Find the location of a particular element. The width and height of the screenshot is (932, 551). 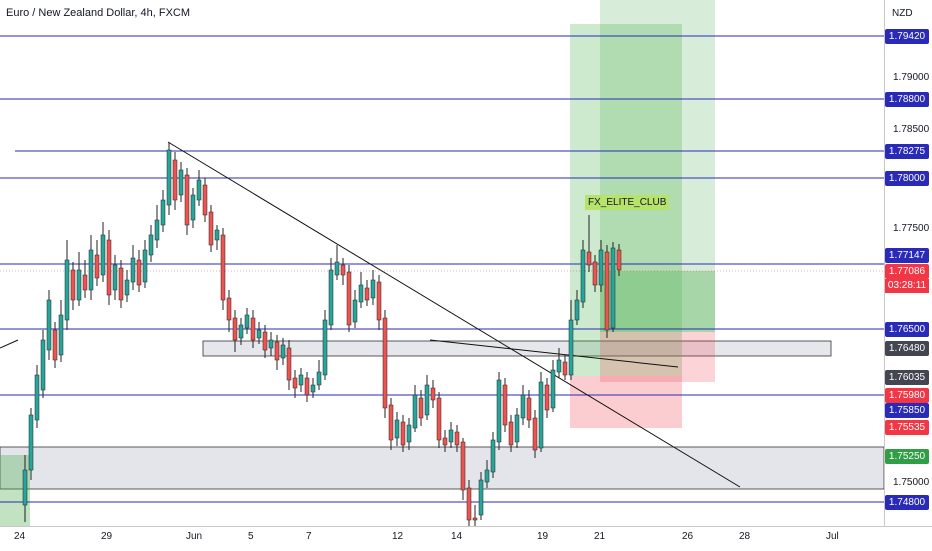

time-axis is located at coordinates (466, 538).